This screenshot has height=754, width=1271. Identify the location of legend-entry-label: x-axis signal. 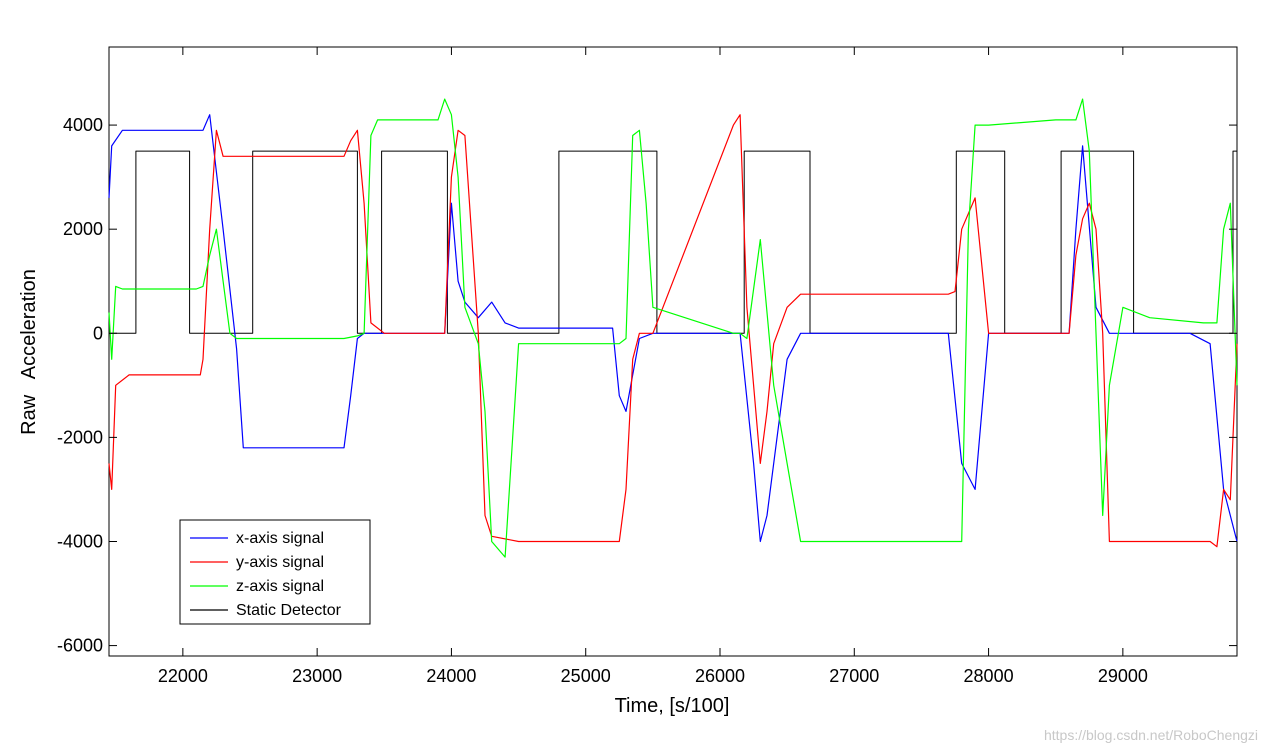
(280, 538).